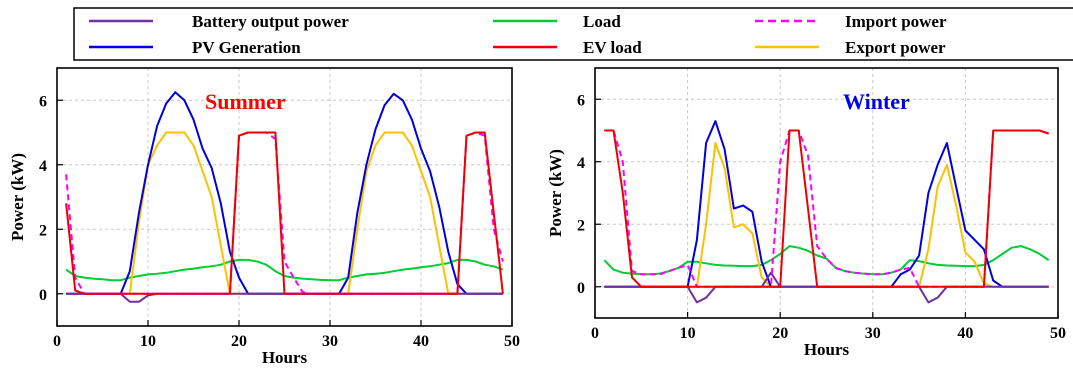 The height and width of the screenshot is (369, 1073). I want to click on legend-label-import: Import power, so click(896, 21).